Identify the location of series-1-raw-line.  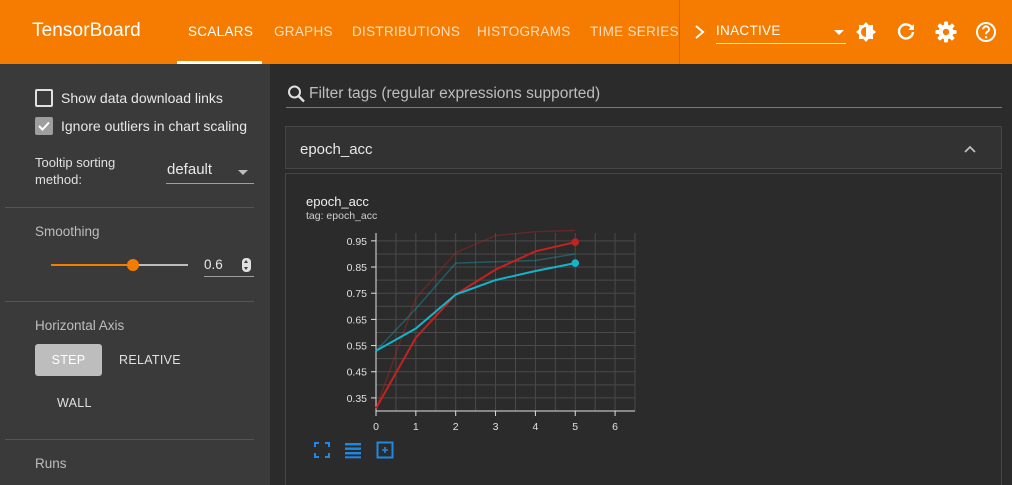
(475, 302).